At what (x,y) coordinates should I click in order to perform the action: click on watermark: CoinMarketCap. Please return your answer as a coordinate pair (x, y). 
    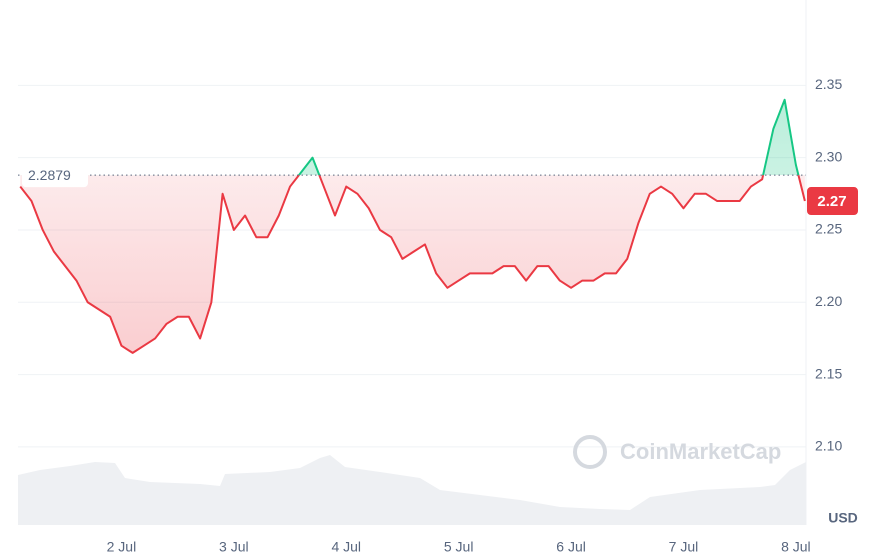
    Looking at the image, I should click on (677, 452).